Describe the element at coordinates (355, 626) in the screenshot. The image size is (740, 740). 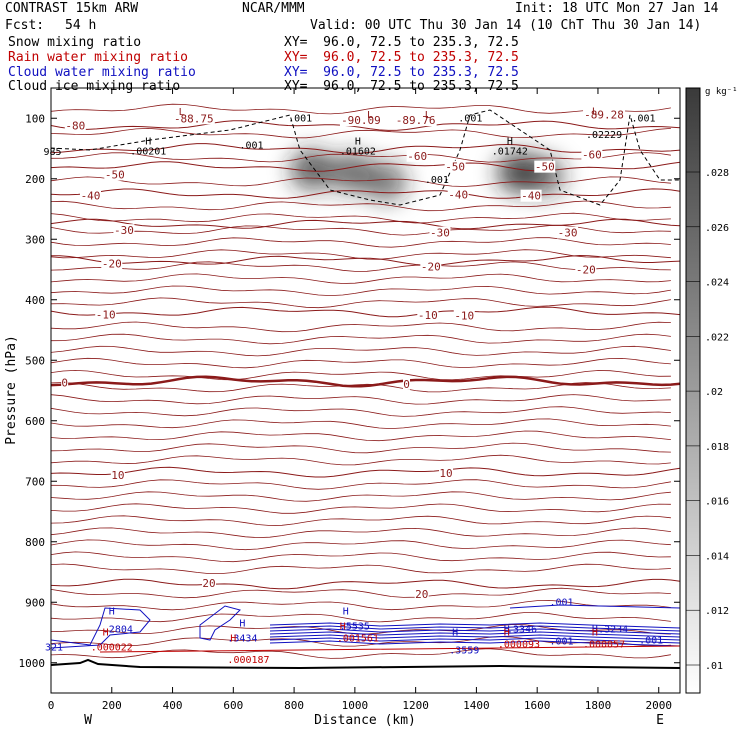
I see `cloud-water-label: .5535` at that location.